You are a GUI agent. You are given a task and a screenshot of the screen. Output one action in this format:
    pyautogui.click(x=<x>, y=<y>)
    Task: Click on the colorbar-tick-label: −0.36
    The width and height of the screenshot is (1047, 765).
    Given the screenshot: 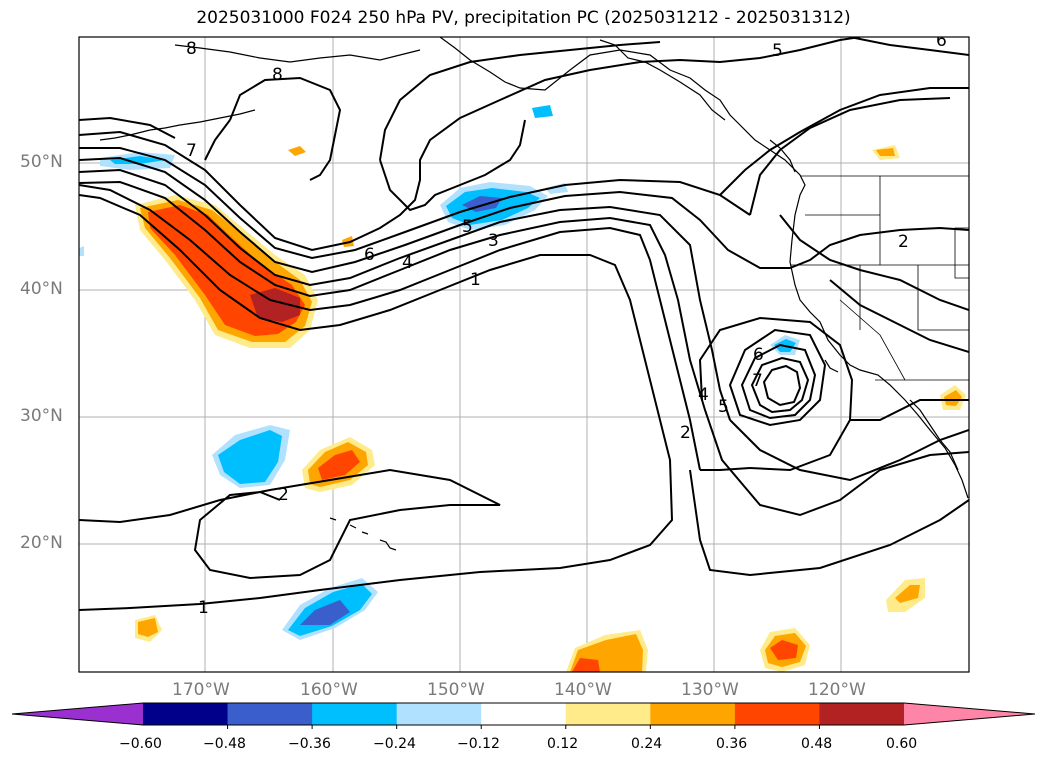 What is the action you would take?
    pyautogui.click(x=309, y=744)
    